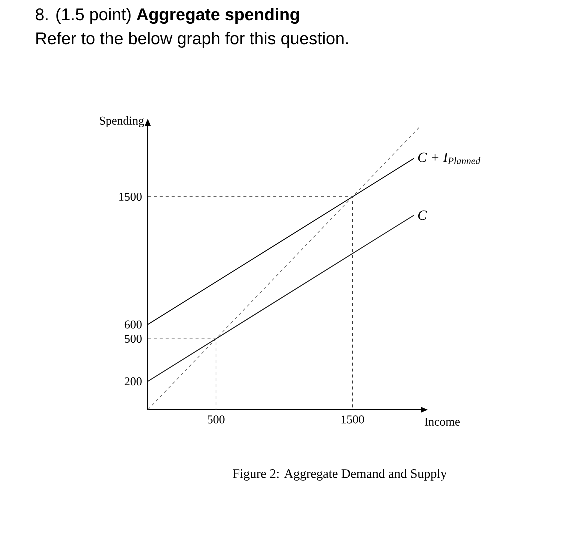 This screenshot has width=568, height=540. I want to click on y-tick-label: 600, so click(133, 324).